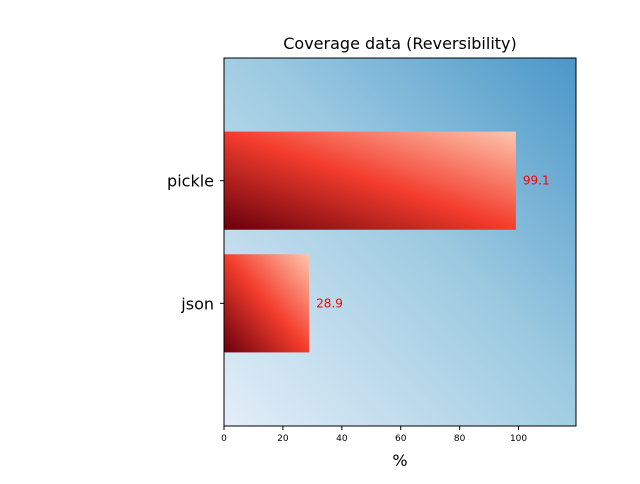 Image resolution: width=640 pixels, height=484 pixels. I want to click on value-label-json: 28.9, so click(329, 303).